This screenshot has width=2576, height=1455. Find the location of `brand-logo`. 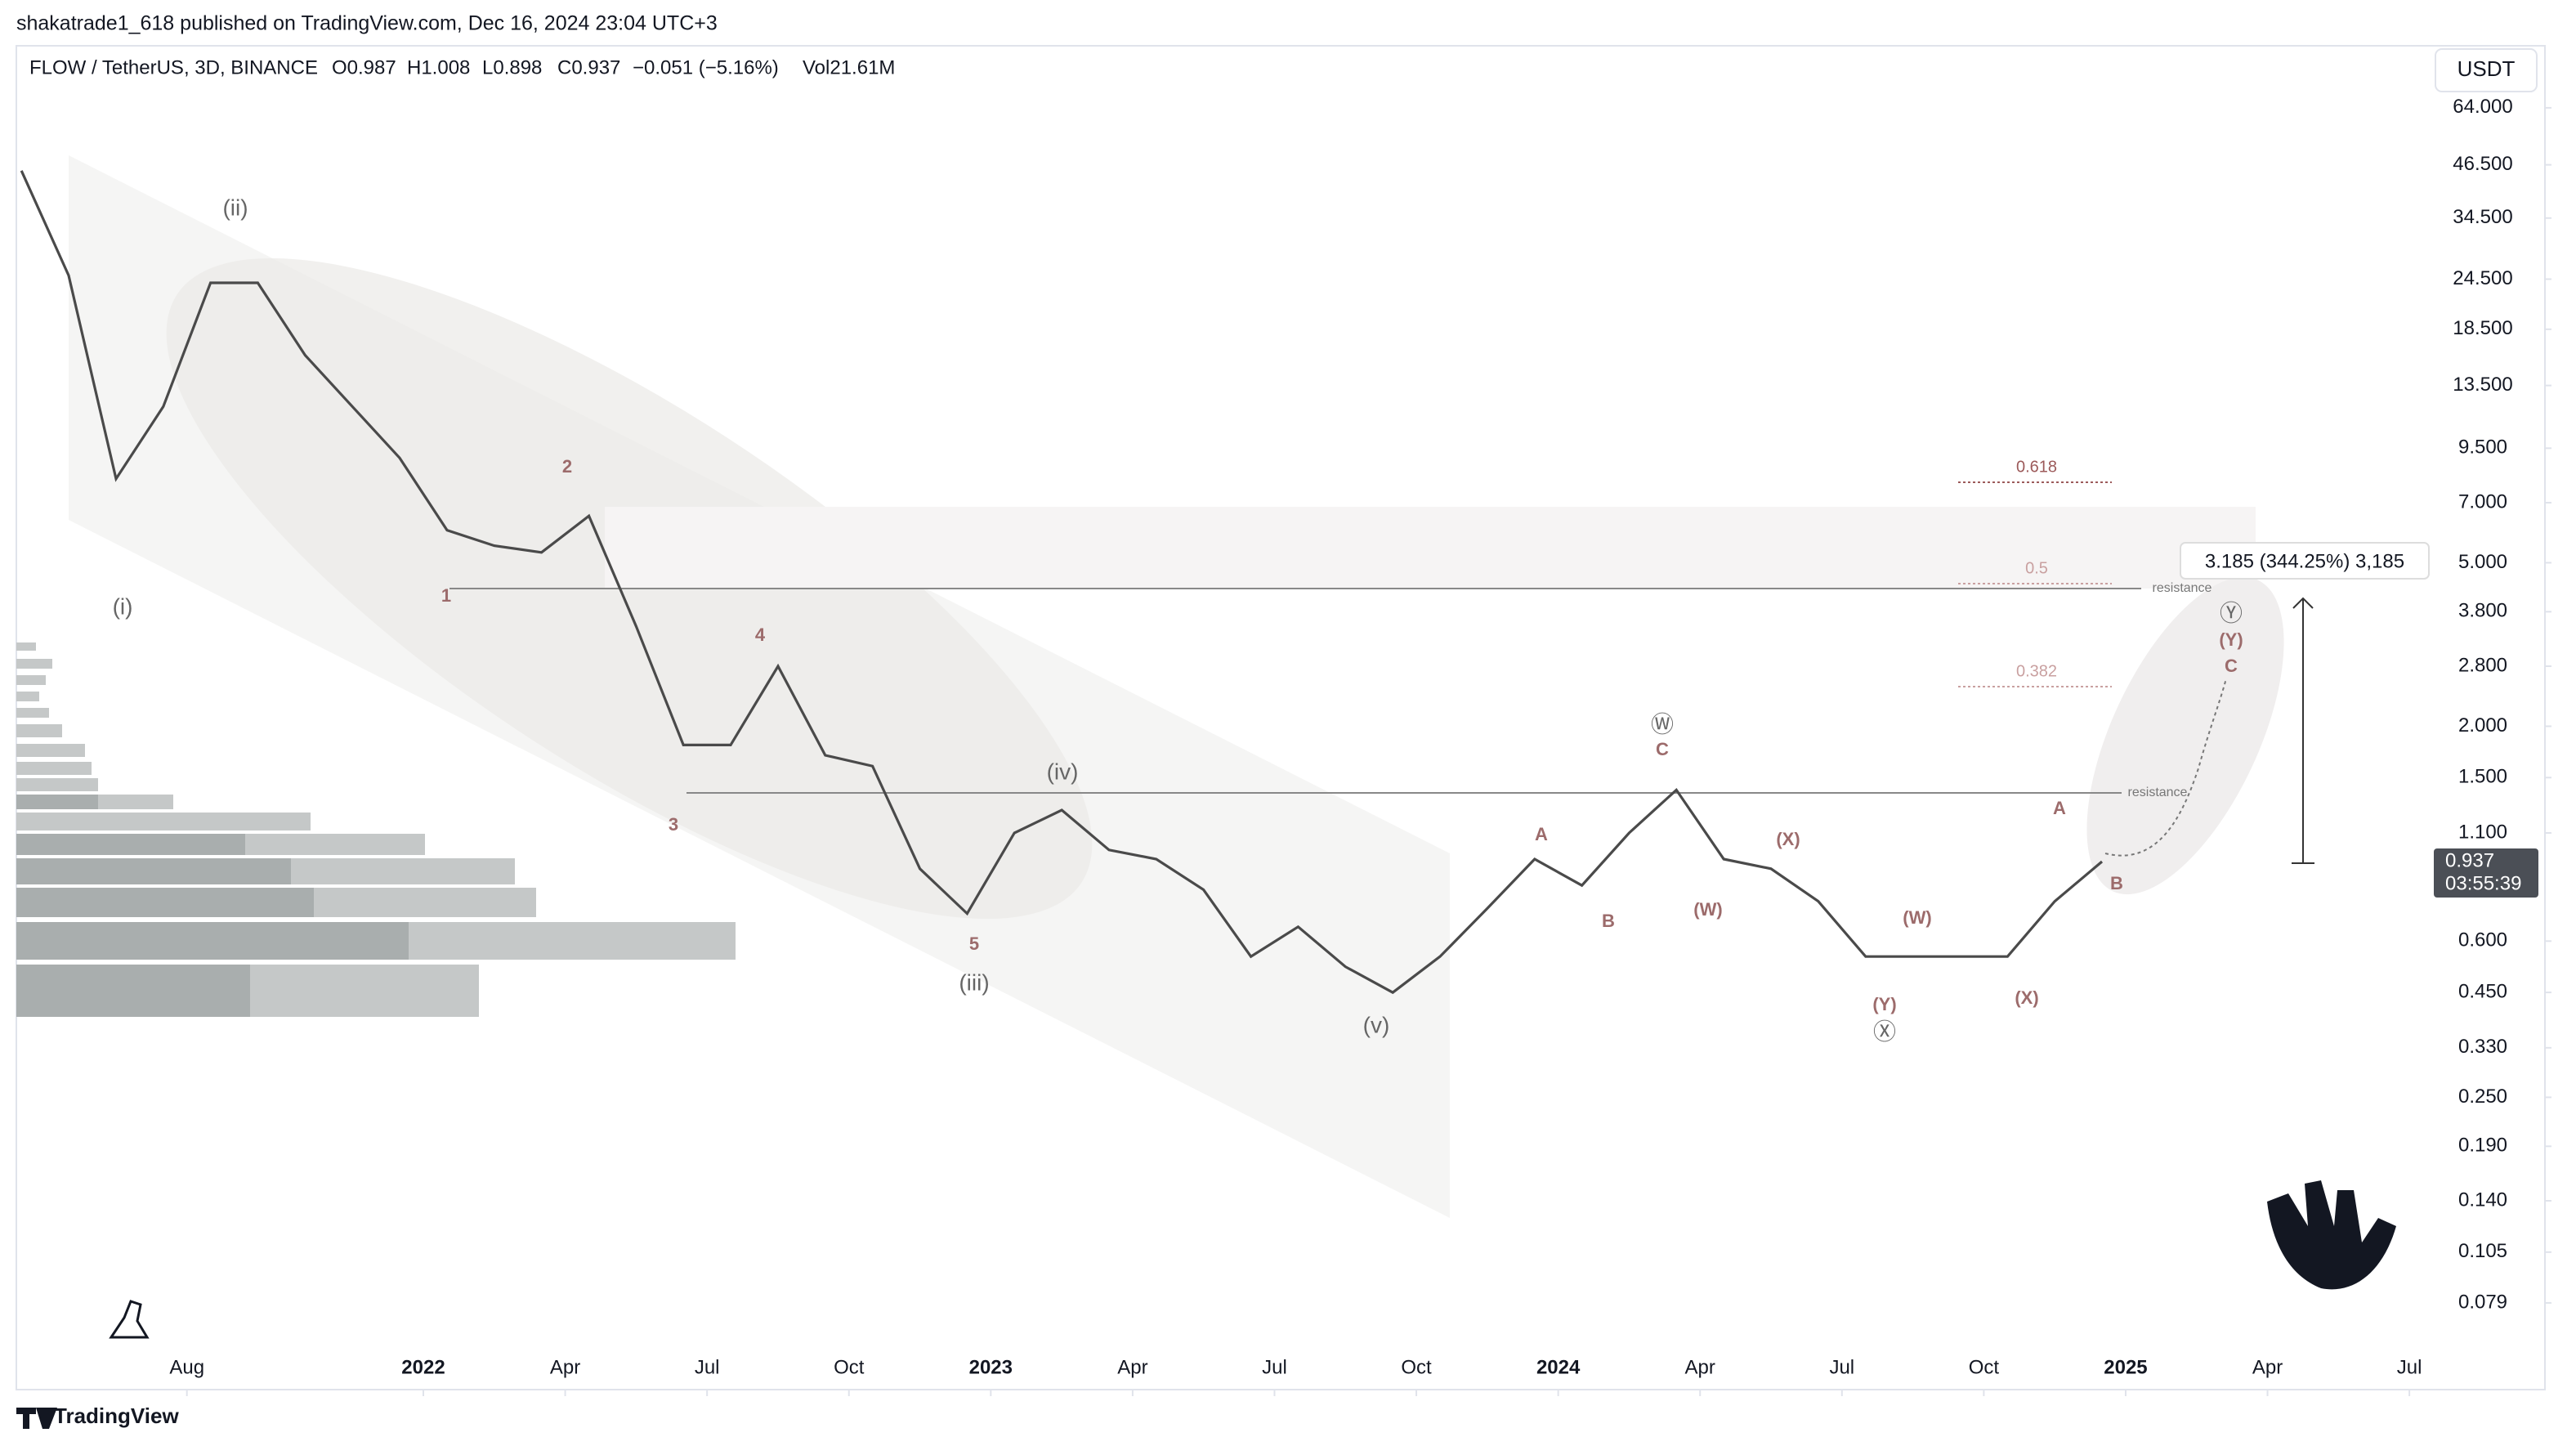

brand-logo is located at coordinates (36, 1419).